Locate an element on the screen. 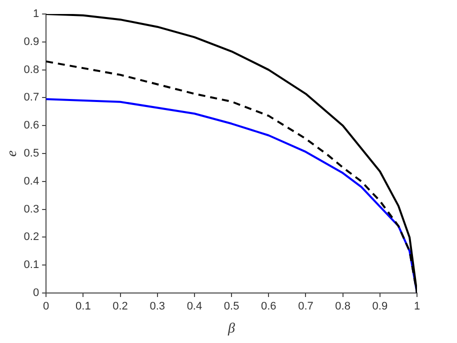 The height and width of the screenshot is (343, 457). x-tick-label: 0.1 is located at coordinates (83, 306).